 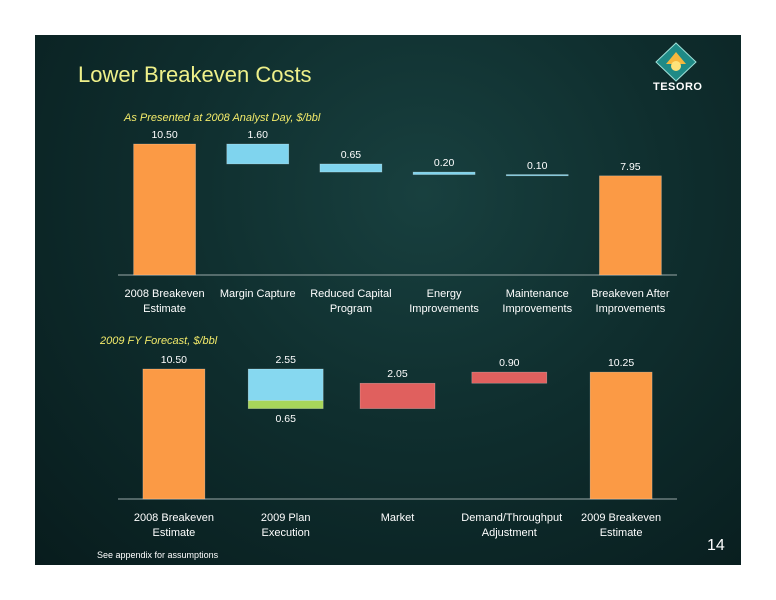 I want to click on data-label: 0.90, so click(x=509, y=363).